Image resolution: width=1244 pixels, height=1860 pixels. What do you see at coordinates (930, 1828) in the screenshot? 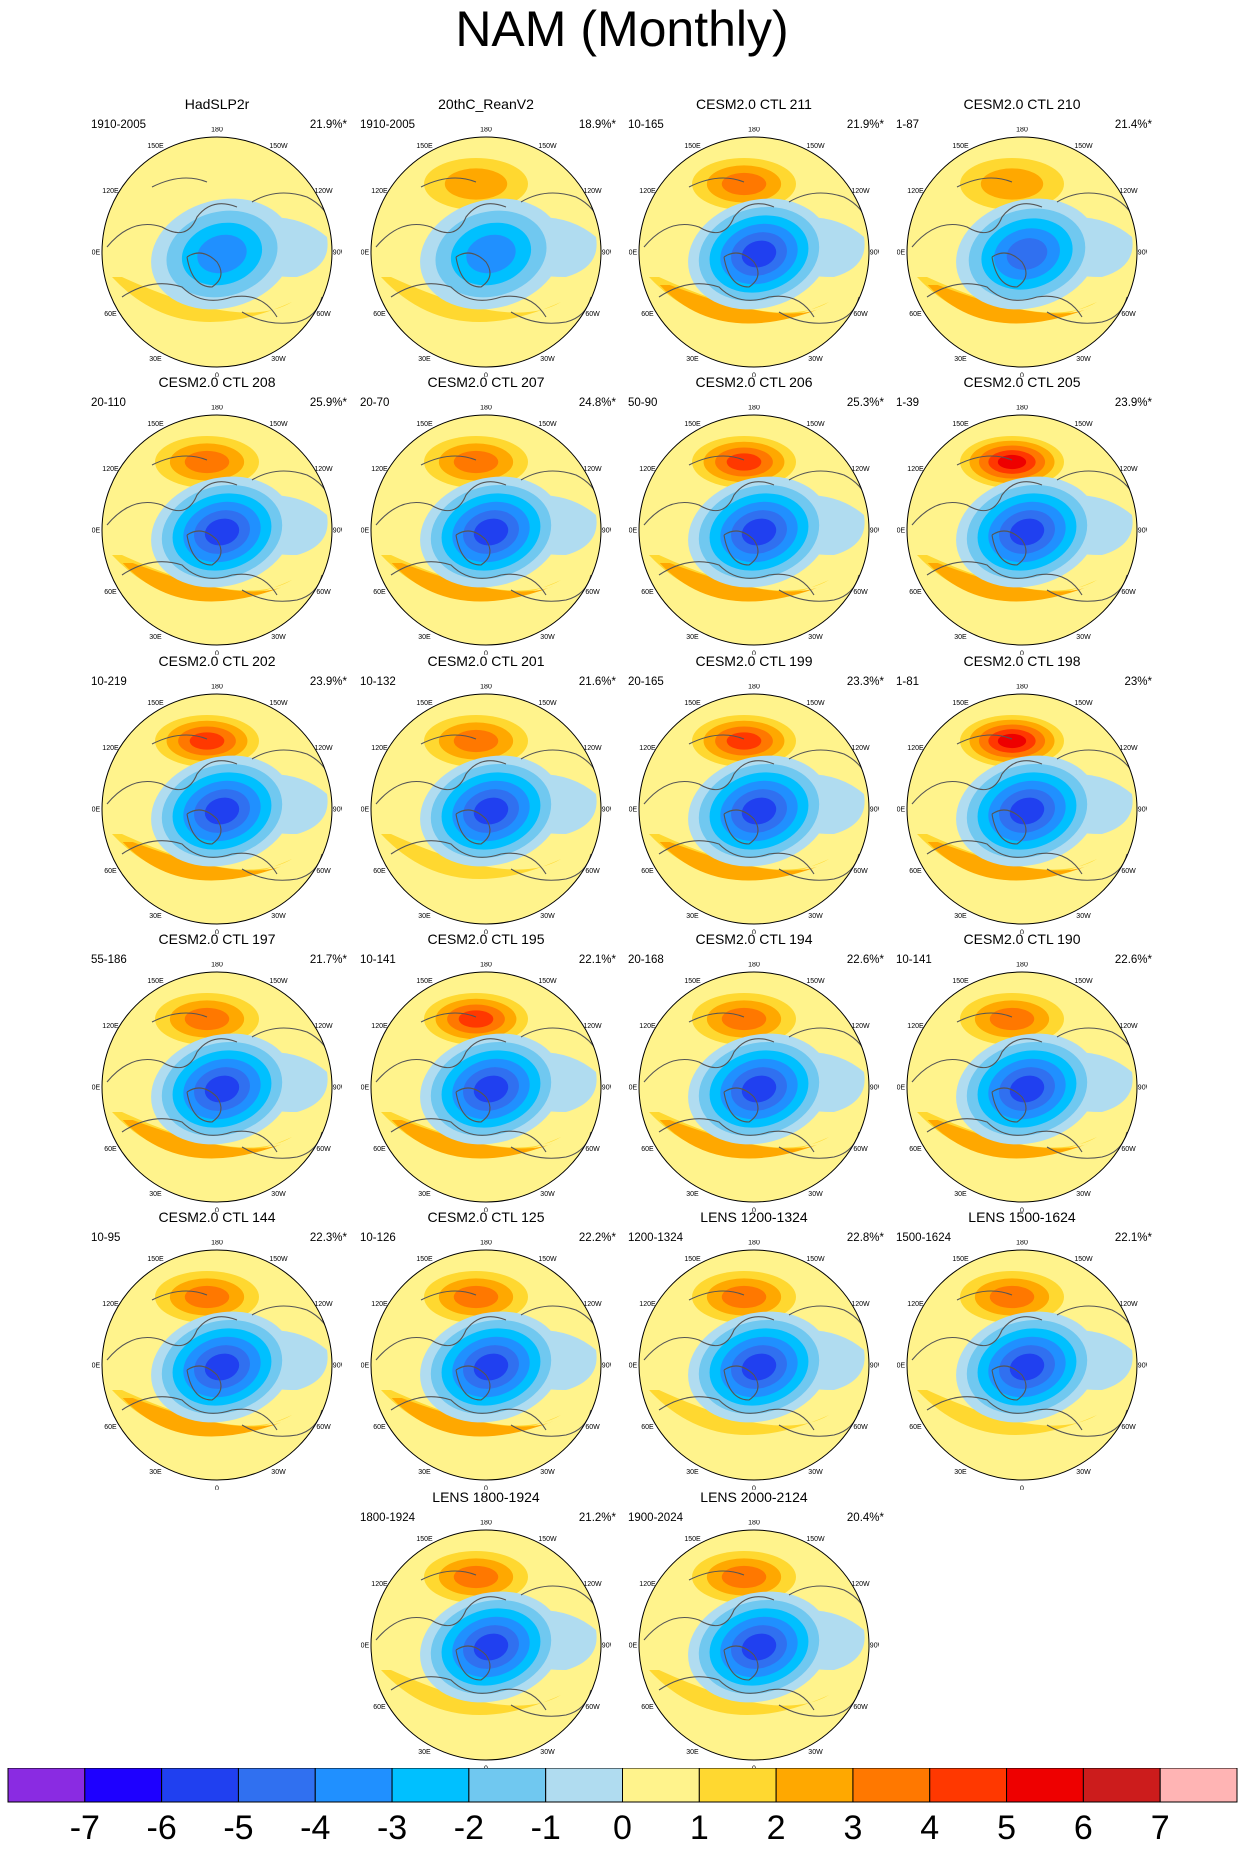
I see `colorbar-tick-label: 4` at bounding box center [930, 1828].